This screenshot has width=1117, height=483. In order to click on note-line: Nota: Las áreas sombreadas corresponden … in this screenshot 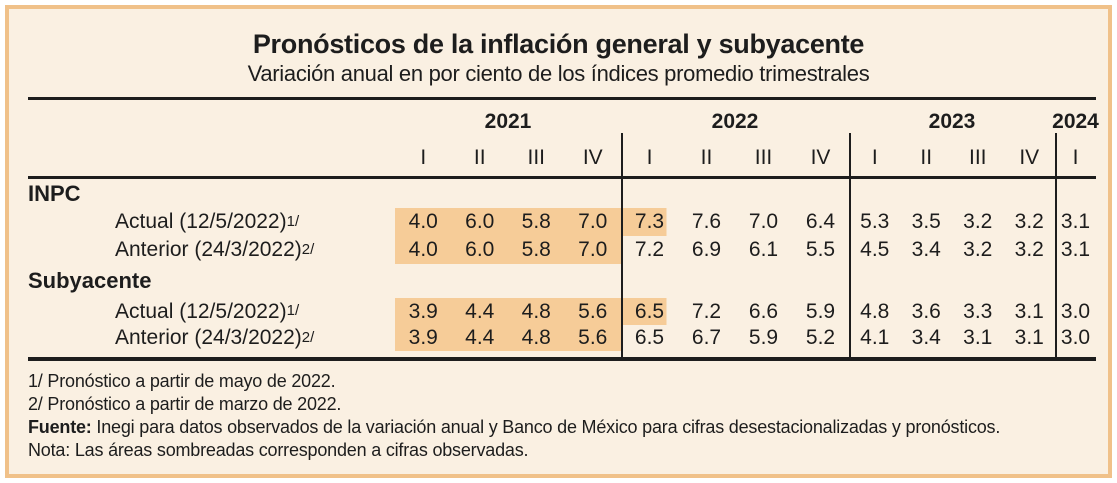, I will do `click(514, 450)`.